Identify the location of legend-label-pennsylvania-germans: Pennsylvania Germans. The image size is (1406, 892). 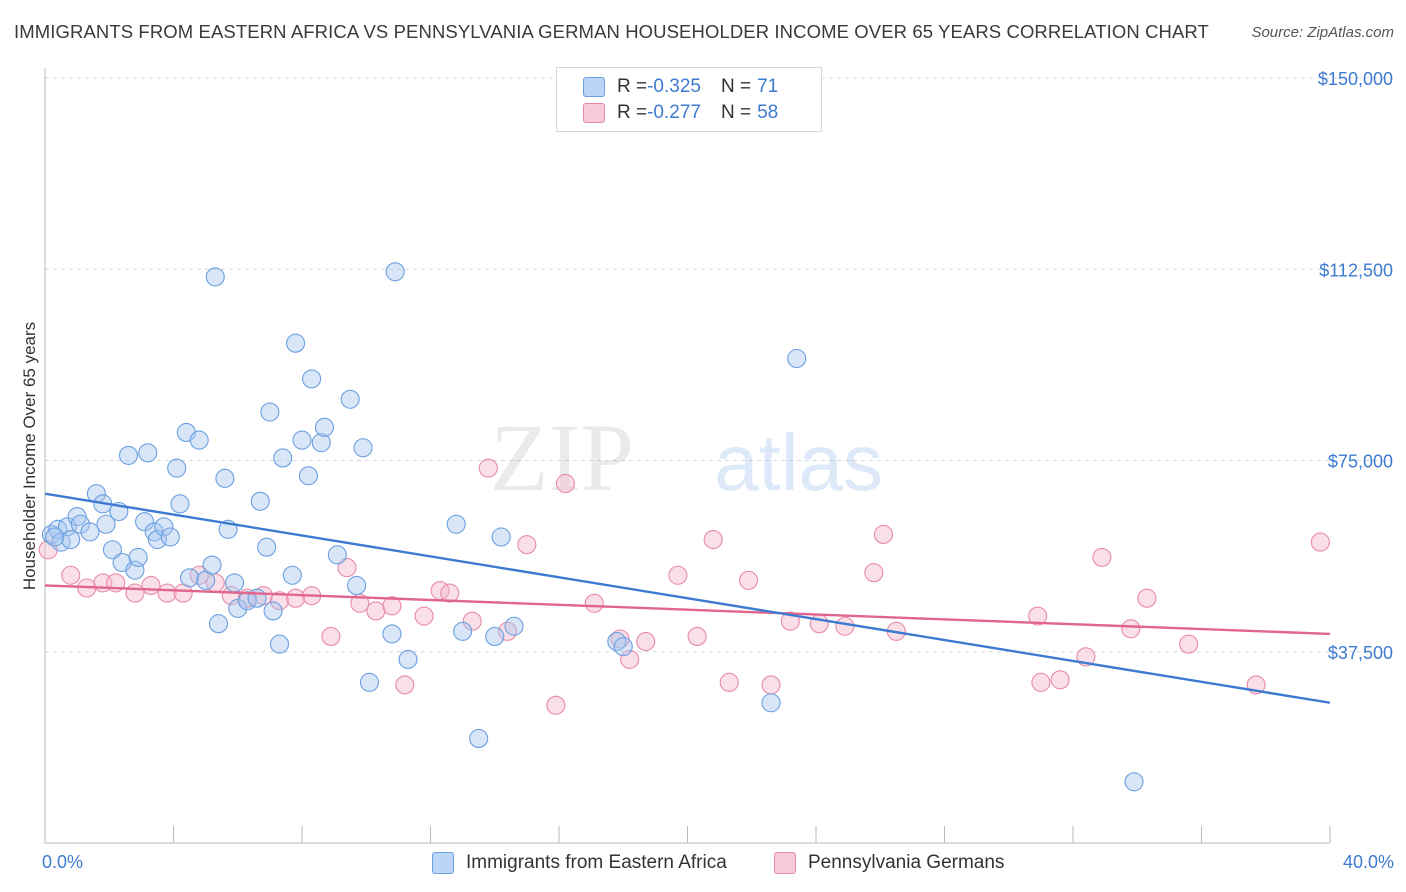
(906, 862).